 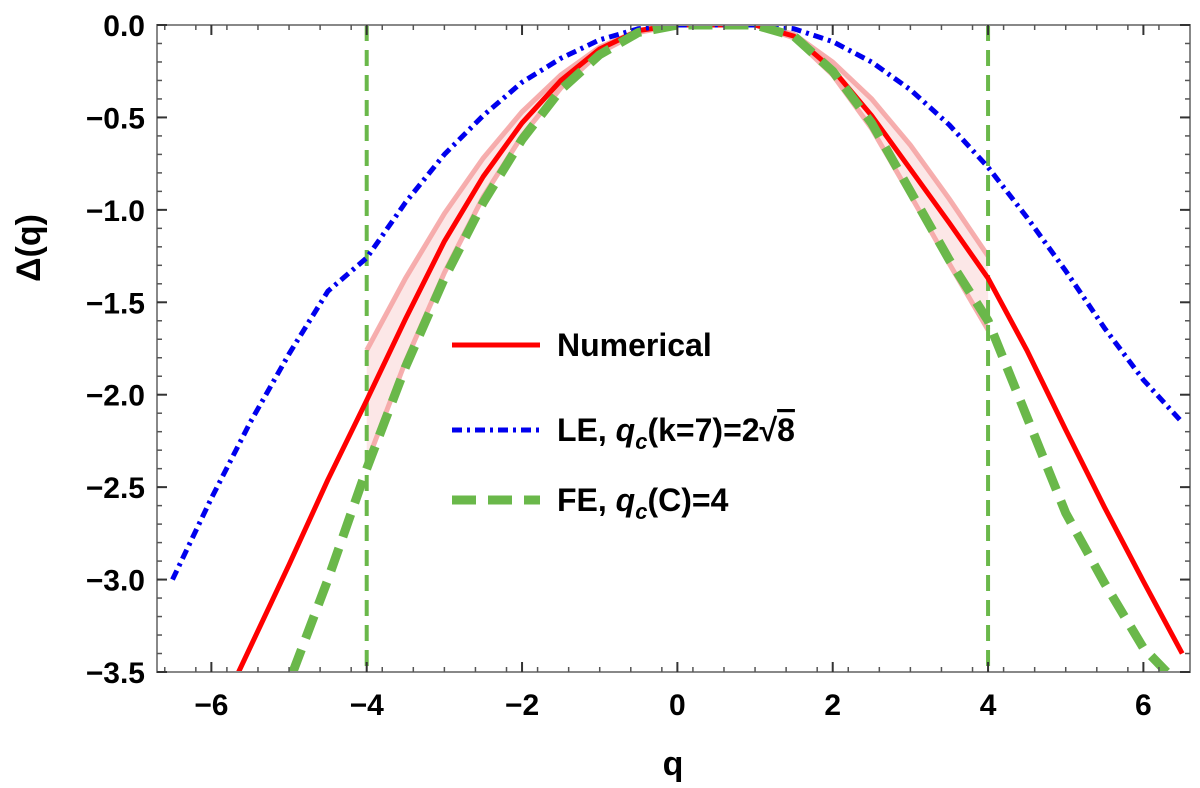 I want to click on y-tick-label: −1.5, so click(x=115, y=303).